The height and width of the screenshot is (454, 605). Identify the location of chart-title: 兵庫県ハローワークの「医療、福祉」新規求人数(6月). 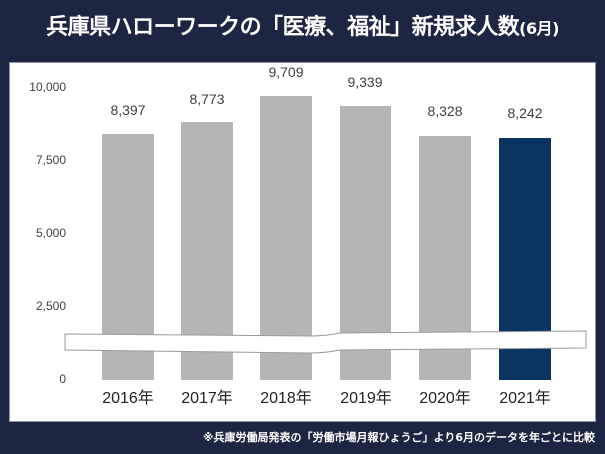
(302, 28).